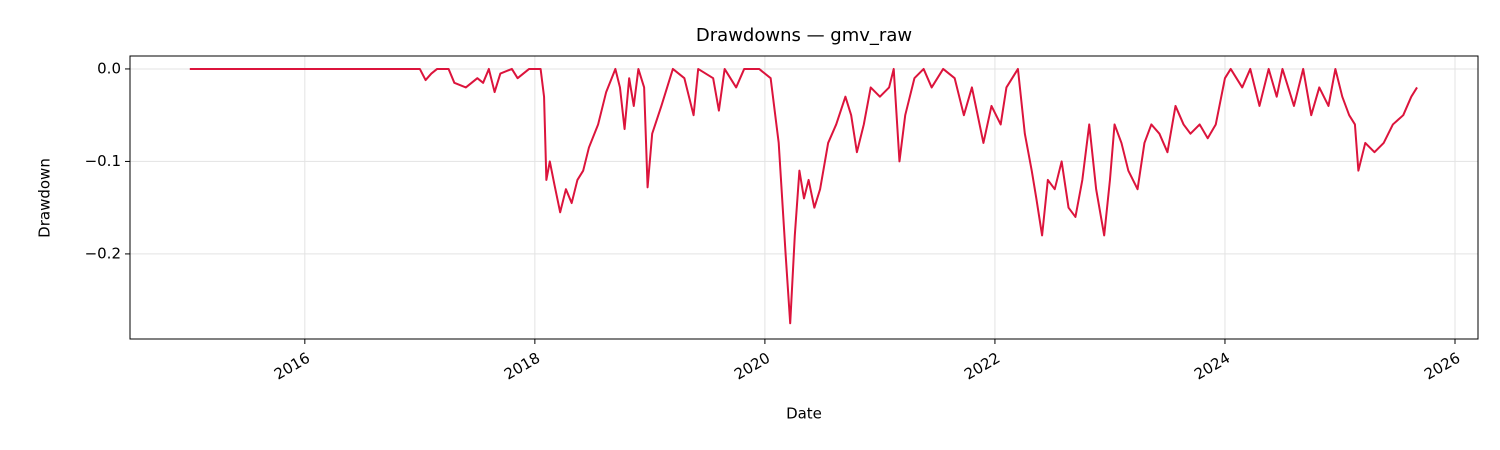 The height and width of the screenshot is (450, 1500). Describe the element at coordinates (292, 366) in the screenshot. I see `x-tick-label: 2016` at that location.